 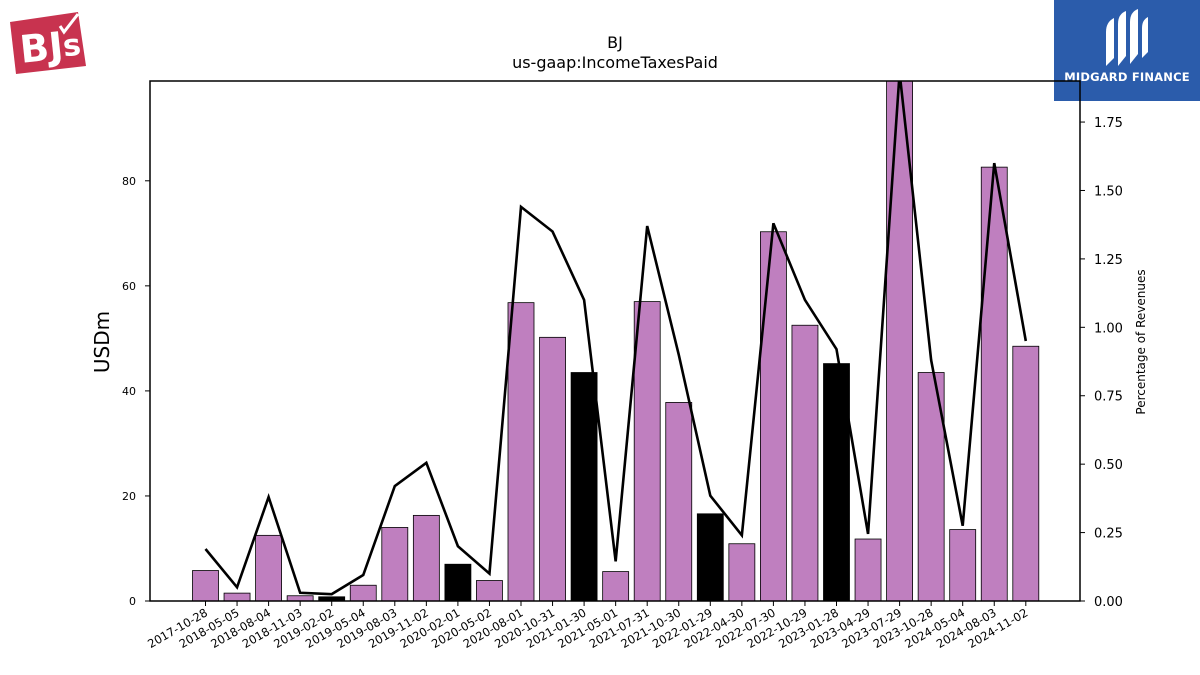 What do you see at coordinates (1108, 397) in the screenshot?
I see `y2-tick-label: 0.75` at bounding box center [1108, 397].